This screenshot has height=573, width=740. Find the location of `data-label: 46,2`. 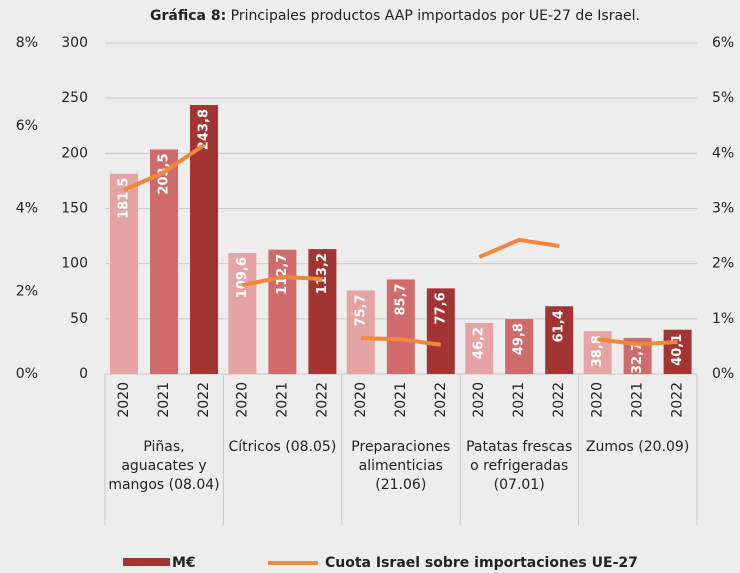

data-label: 46,2 is located at coordinates (479, 343).